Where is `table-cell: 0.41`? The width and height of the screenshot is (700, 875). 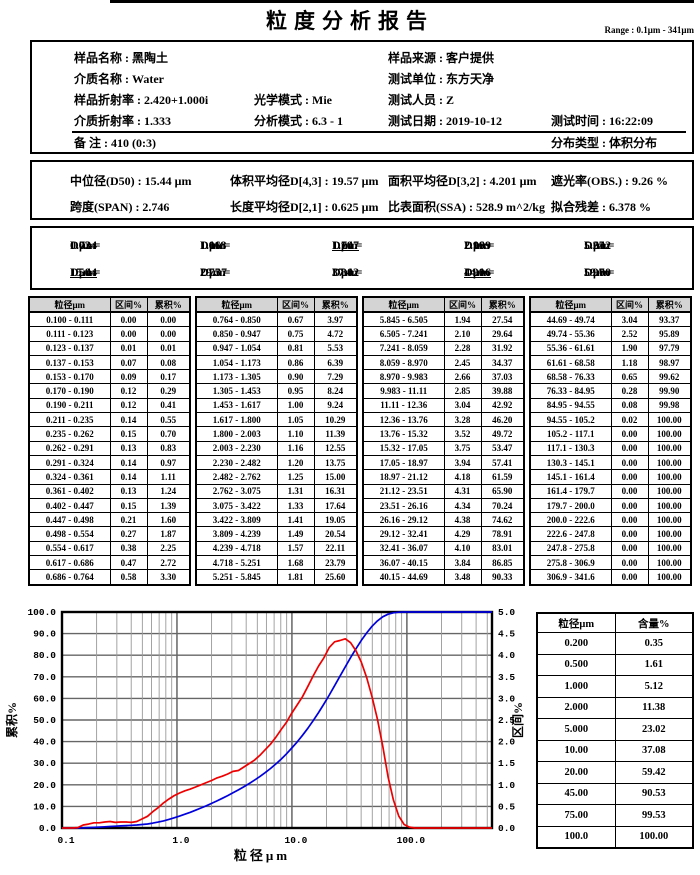 table-cell: 0.41 is located at coordinates (168, 405).